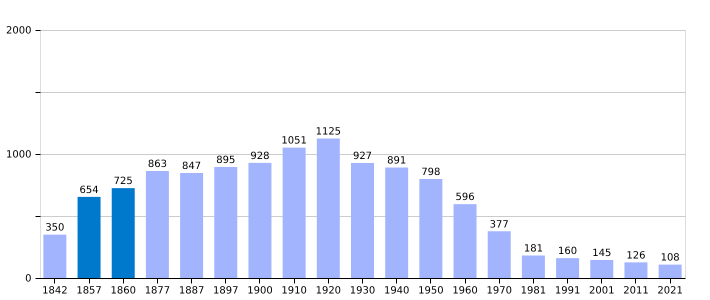 Image resolution: width=710 pixels, height=300 pixels. I want to click on data-label: 1125, so click(329, 132).